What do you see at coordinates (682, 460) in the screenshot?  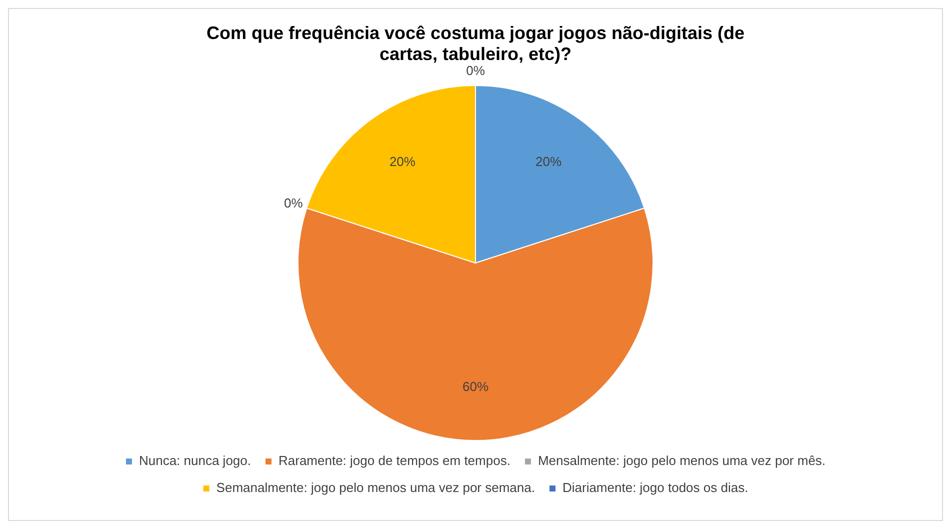 I see `legend-label: Mensalmente: jogo pelo menos uma vez por mês.` at bounding box center [682, 460].